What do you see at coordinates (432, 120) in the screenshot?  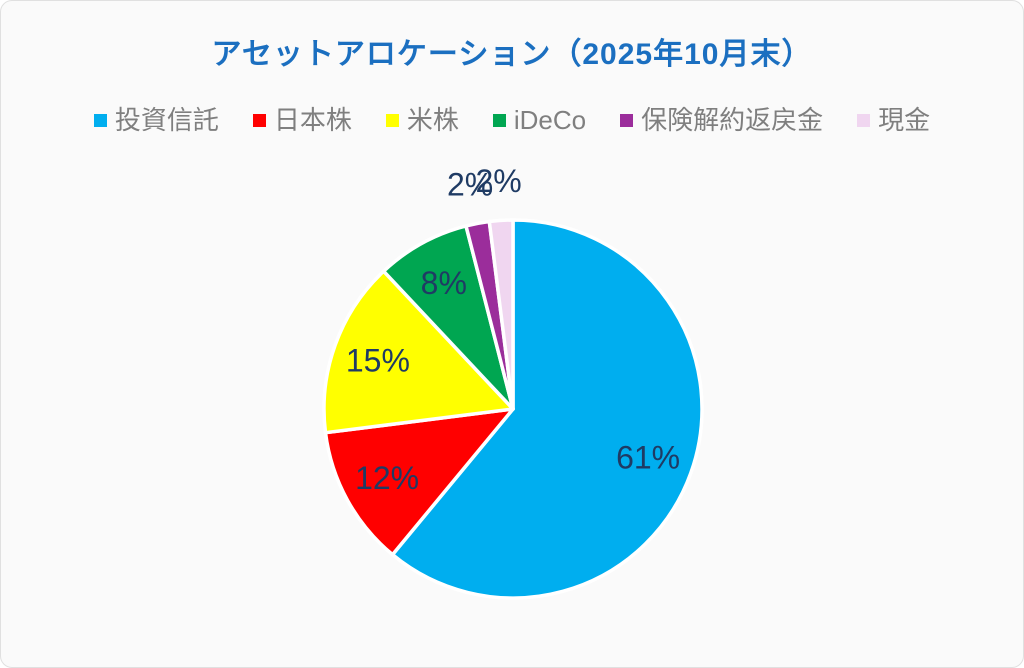 I see `legend-label: 米株` at bounding box center [432, 120].